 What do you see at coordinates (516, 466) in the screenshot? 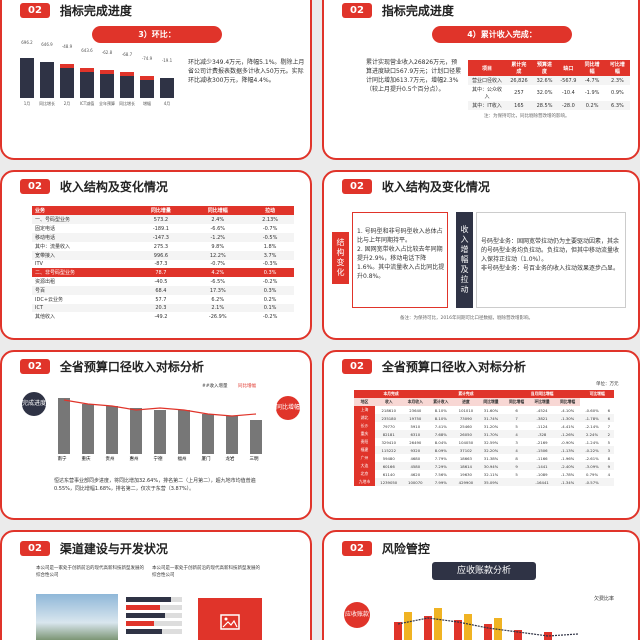
I see `table-cell: 9` at bounding box center [516, 466].